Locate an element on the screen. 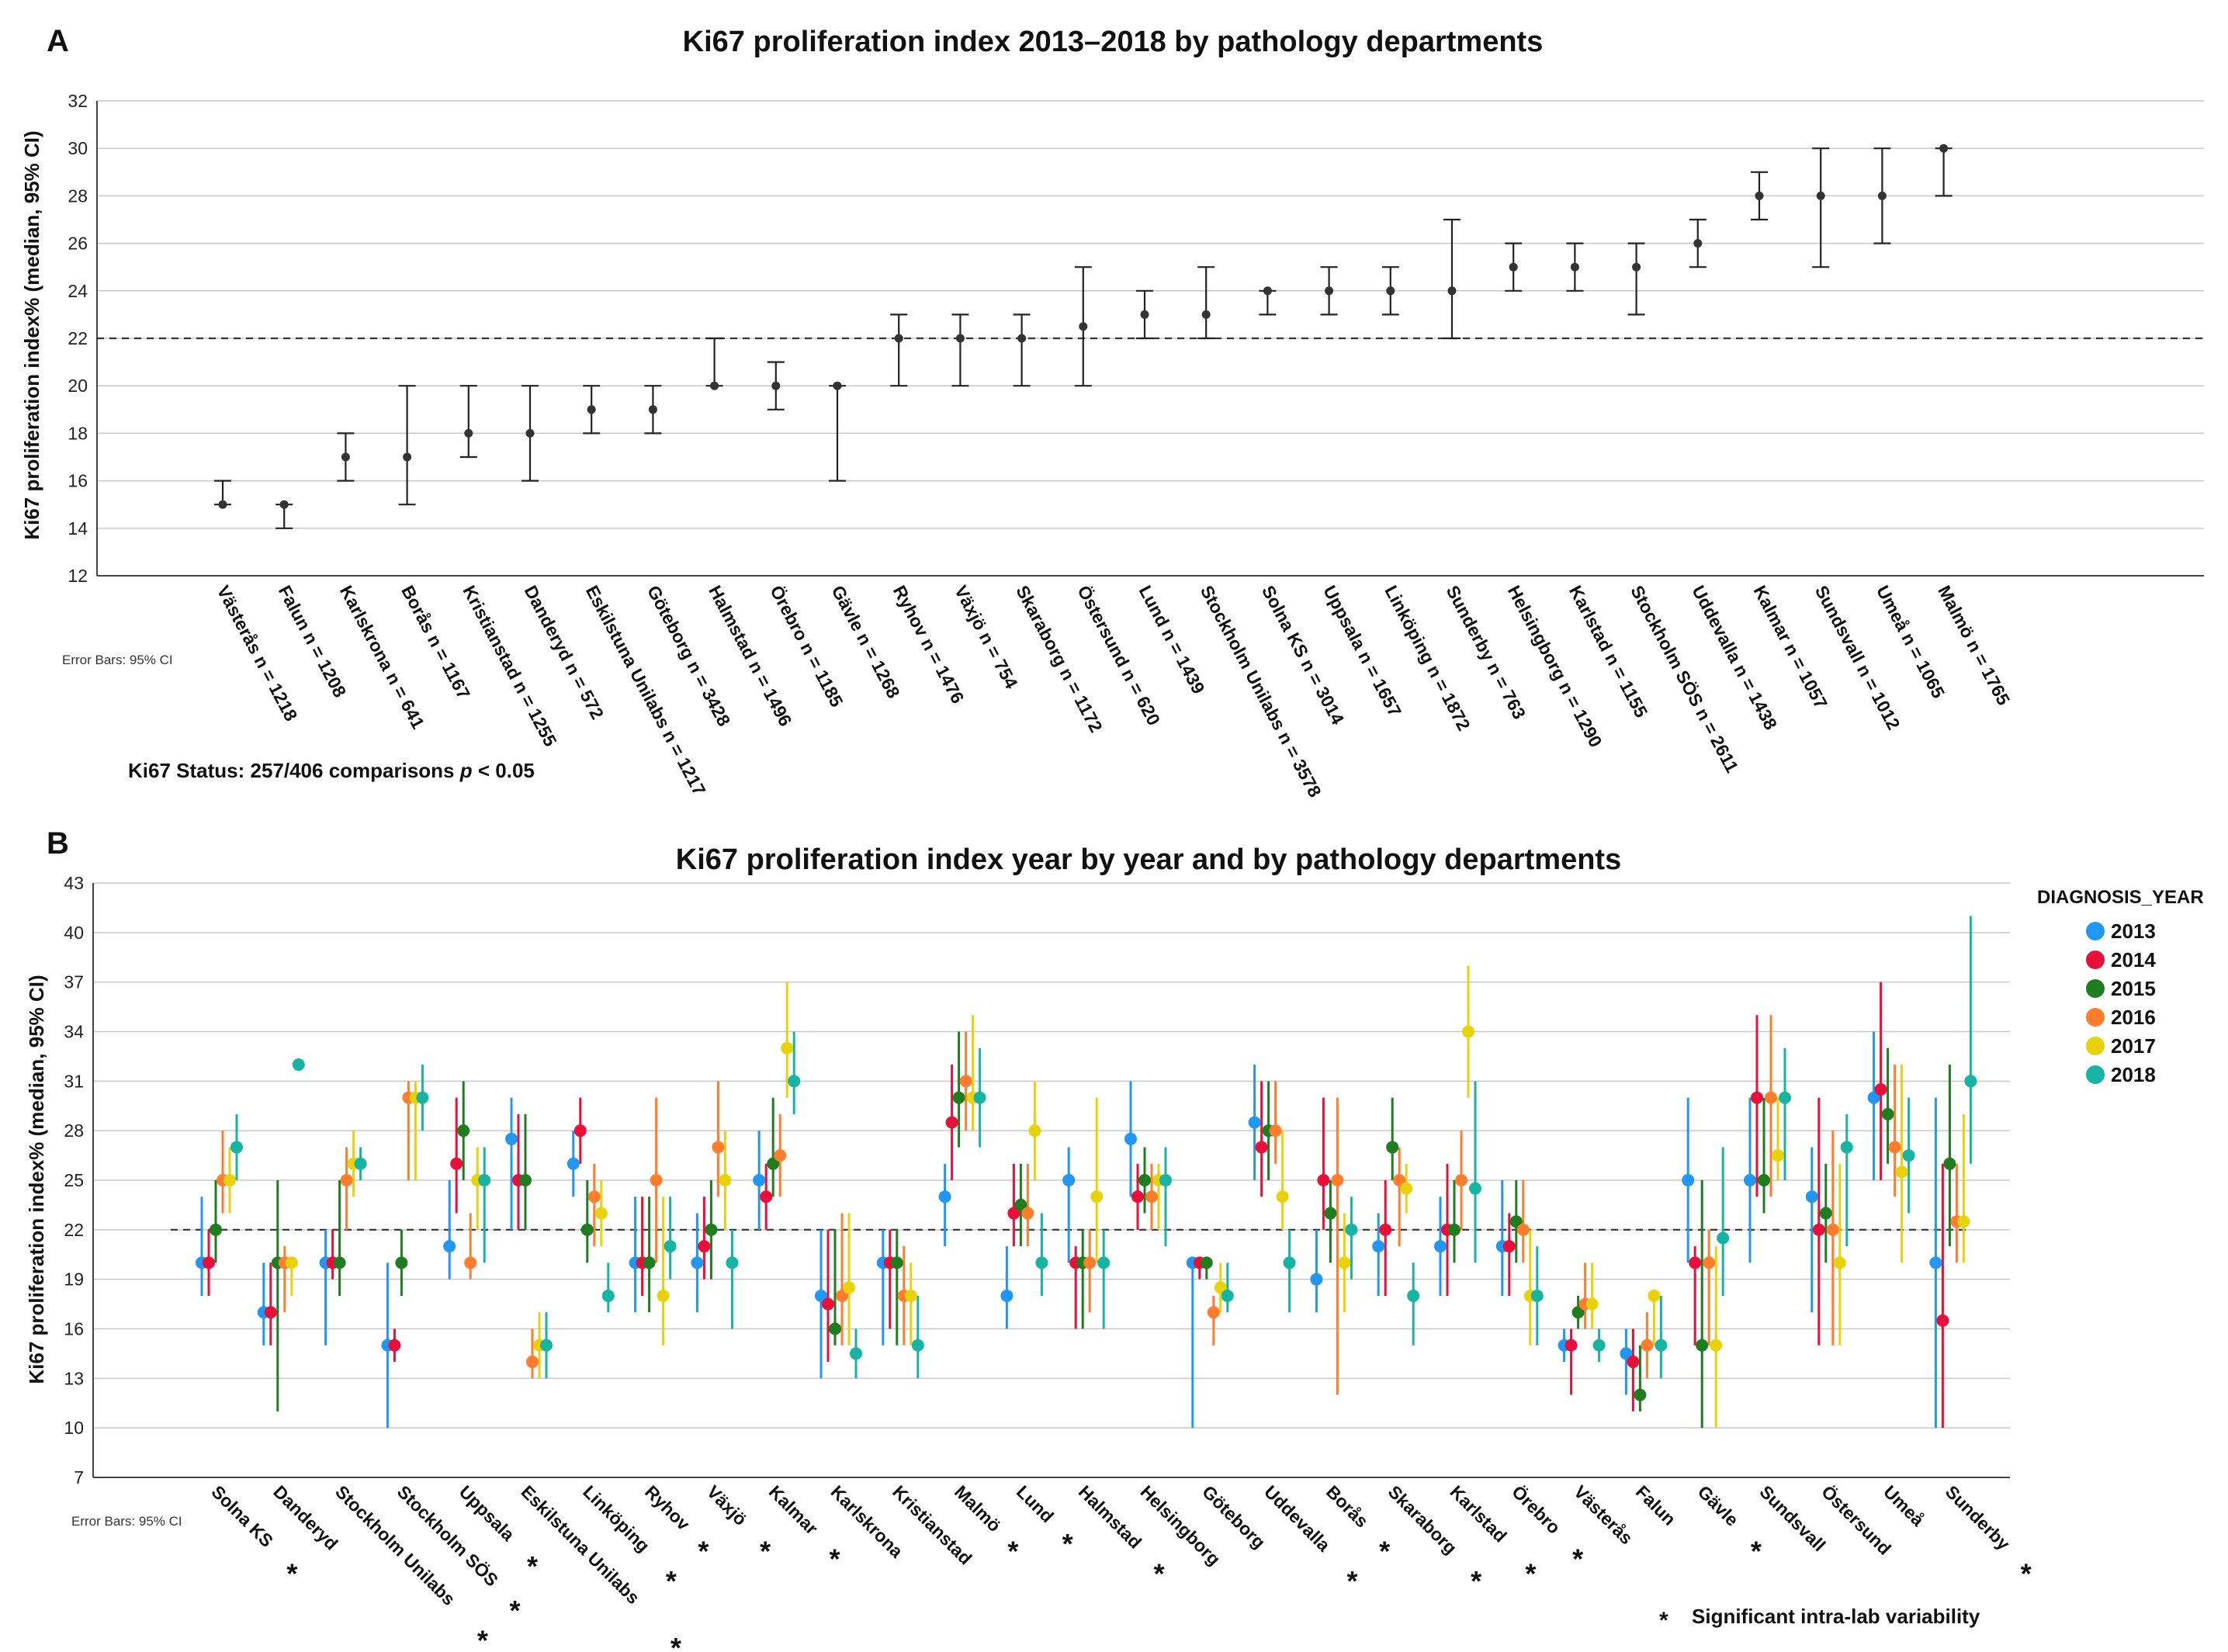 The width and height of the screenshot is (2228, 1652). x-tick-label-b: Lund is located at coordinates (1035, 1503).